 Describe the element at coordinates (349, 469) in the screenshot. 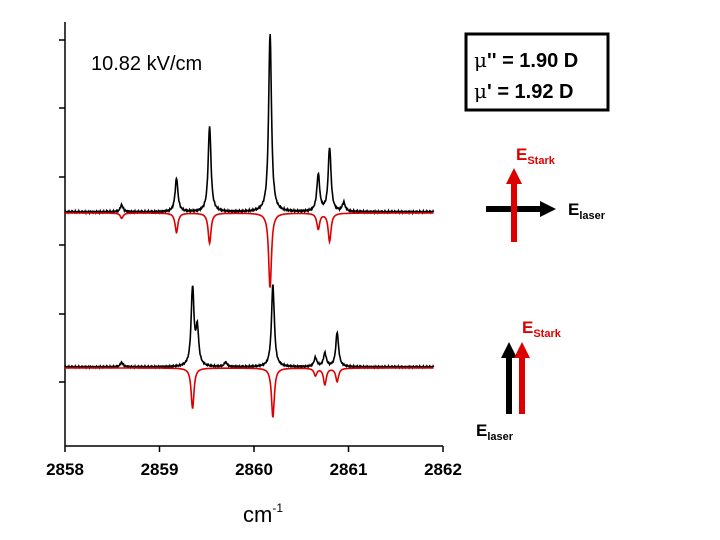

I see `x-tick-label: 2861` at that location.